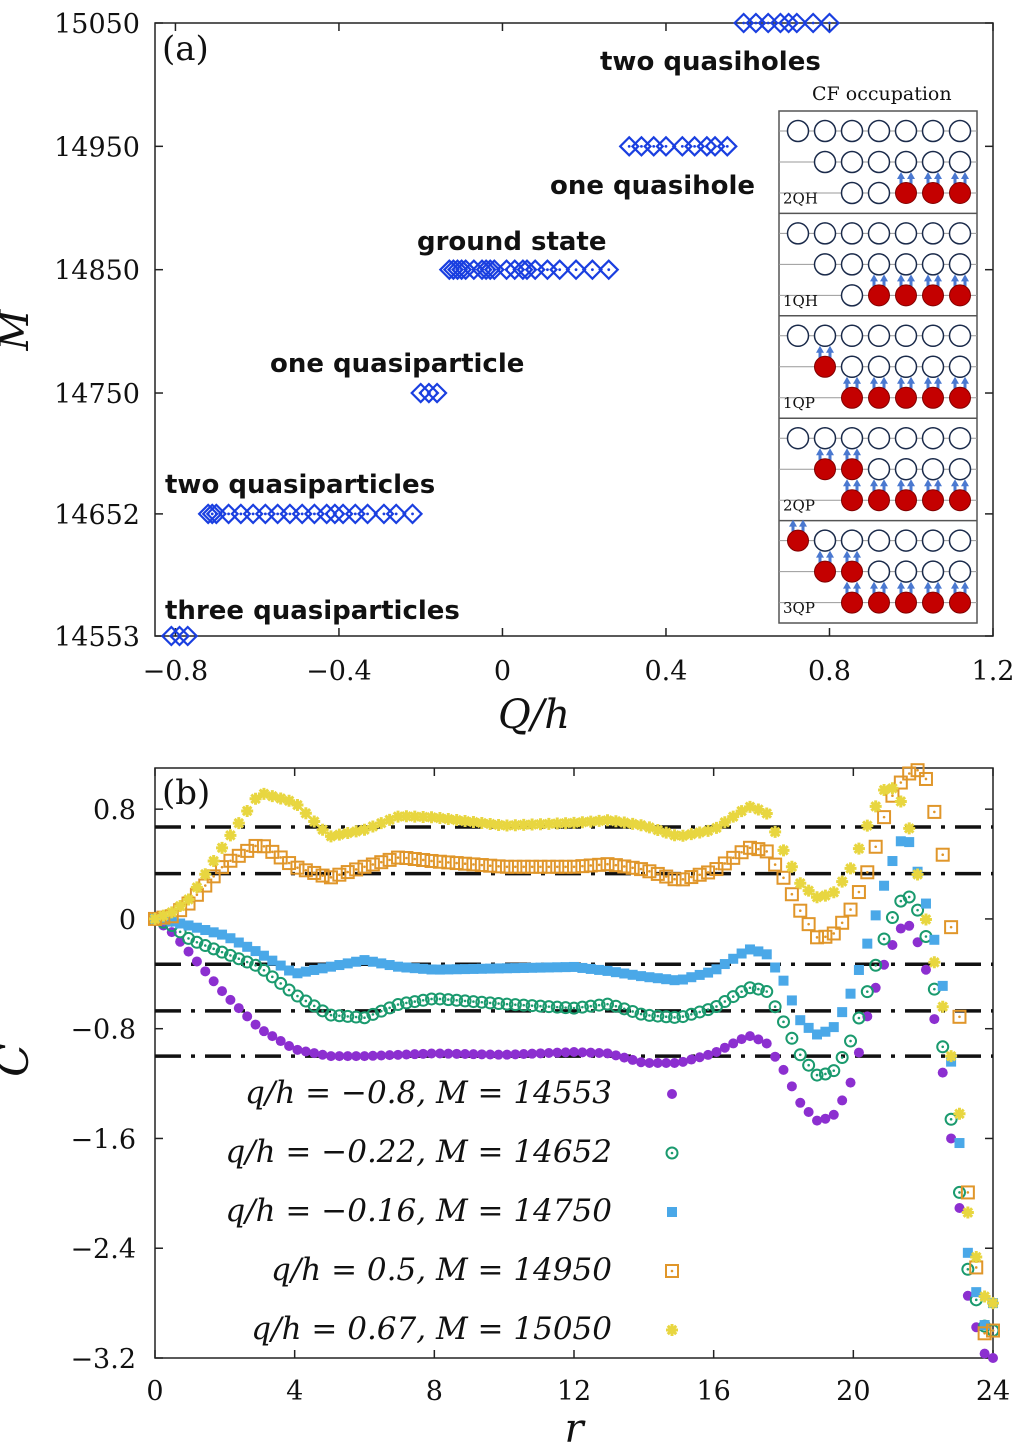  I want to click on legend-label-1: q/h = −0.8, M = 14553, so click(428, 1093).